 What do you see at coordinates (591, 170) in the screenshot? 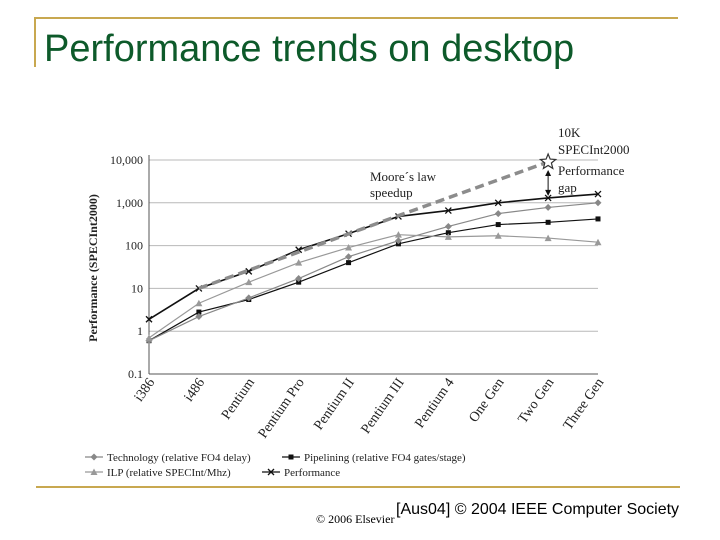
I see `gap-annotation: Performance` at bounding box center [591, 170].